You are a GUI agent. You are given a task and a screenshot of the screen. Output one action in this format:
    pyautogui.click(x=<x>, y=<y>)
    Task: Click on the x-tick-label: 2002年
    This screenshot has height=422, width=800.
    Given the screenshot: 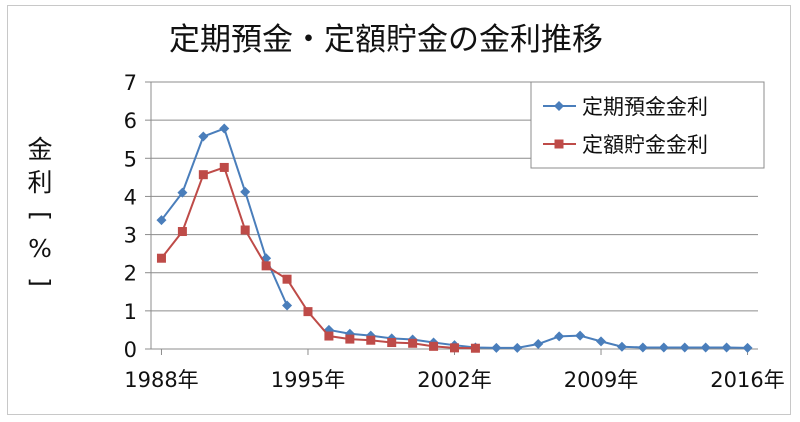 What is the action you would take?
    pyautogui.click(x=454, y=380)
    